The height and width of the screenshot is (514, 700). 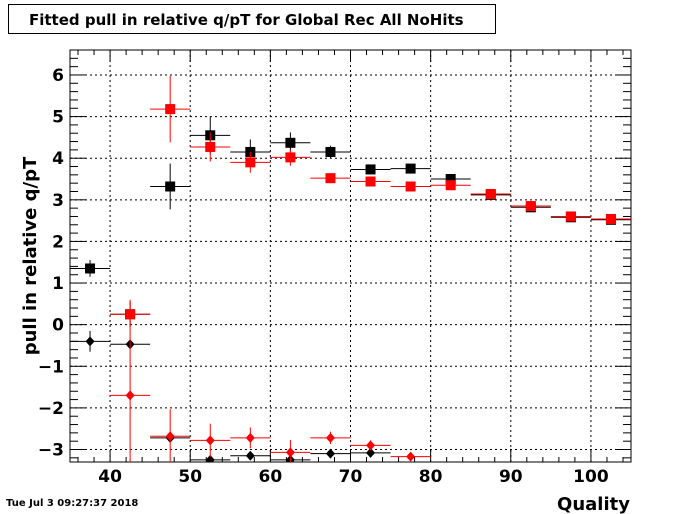 I want to click on x-axis-title: Quality, so click(x=593, y=504).